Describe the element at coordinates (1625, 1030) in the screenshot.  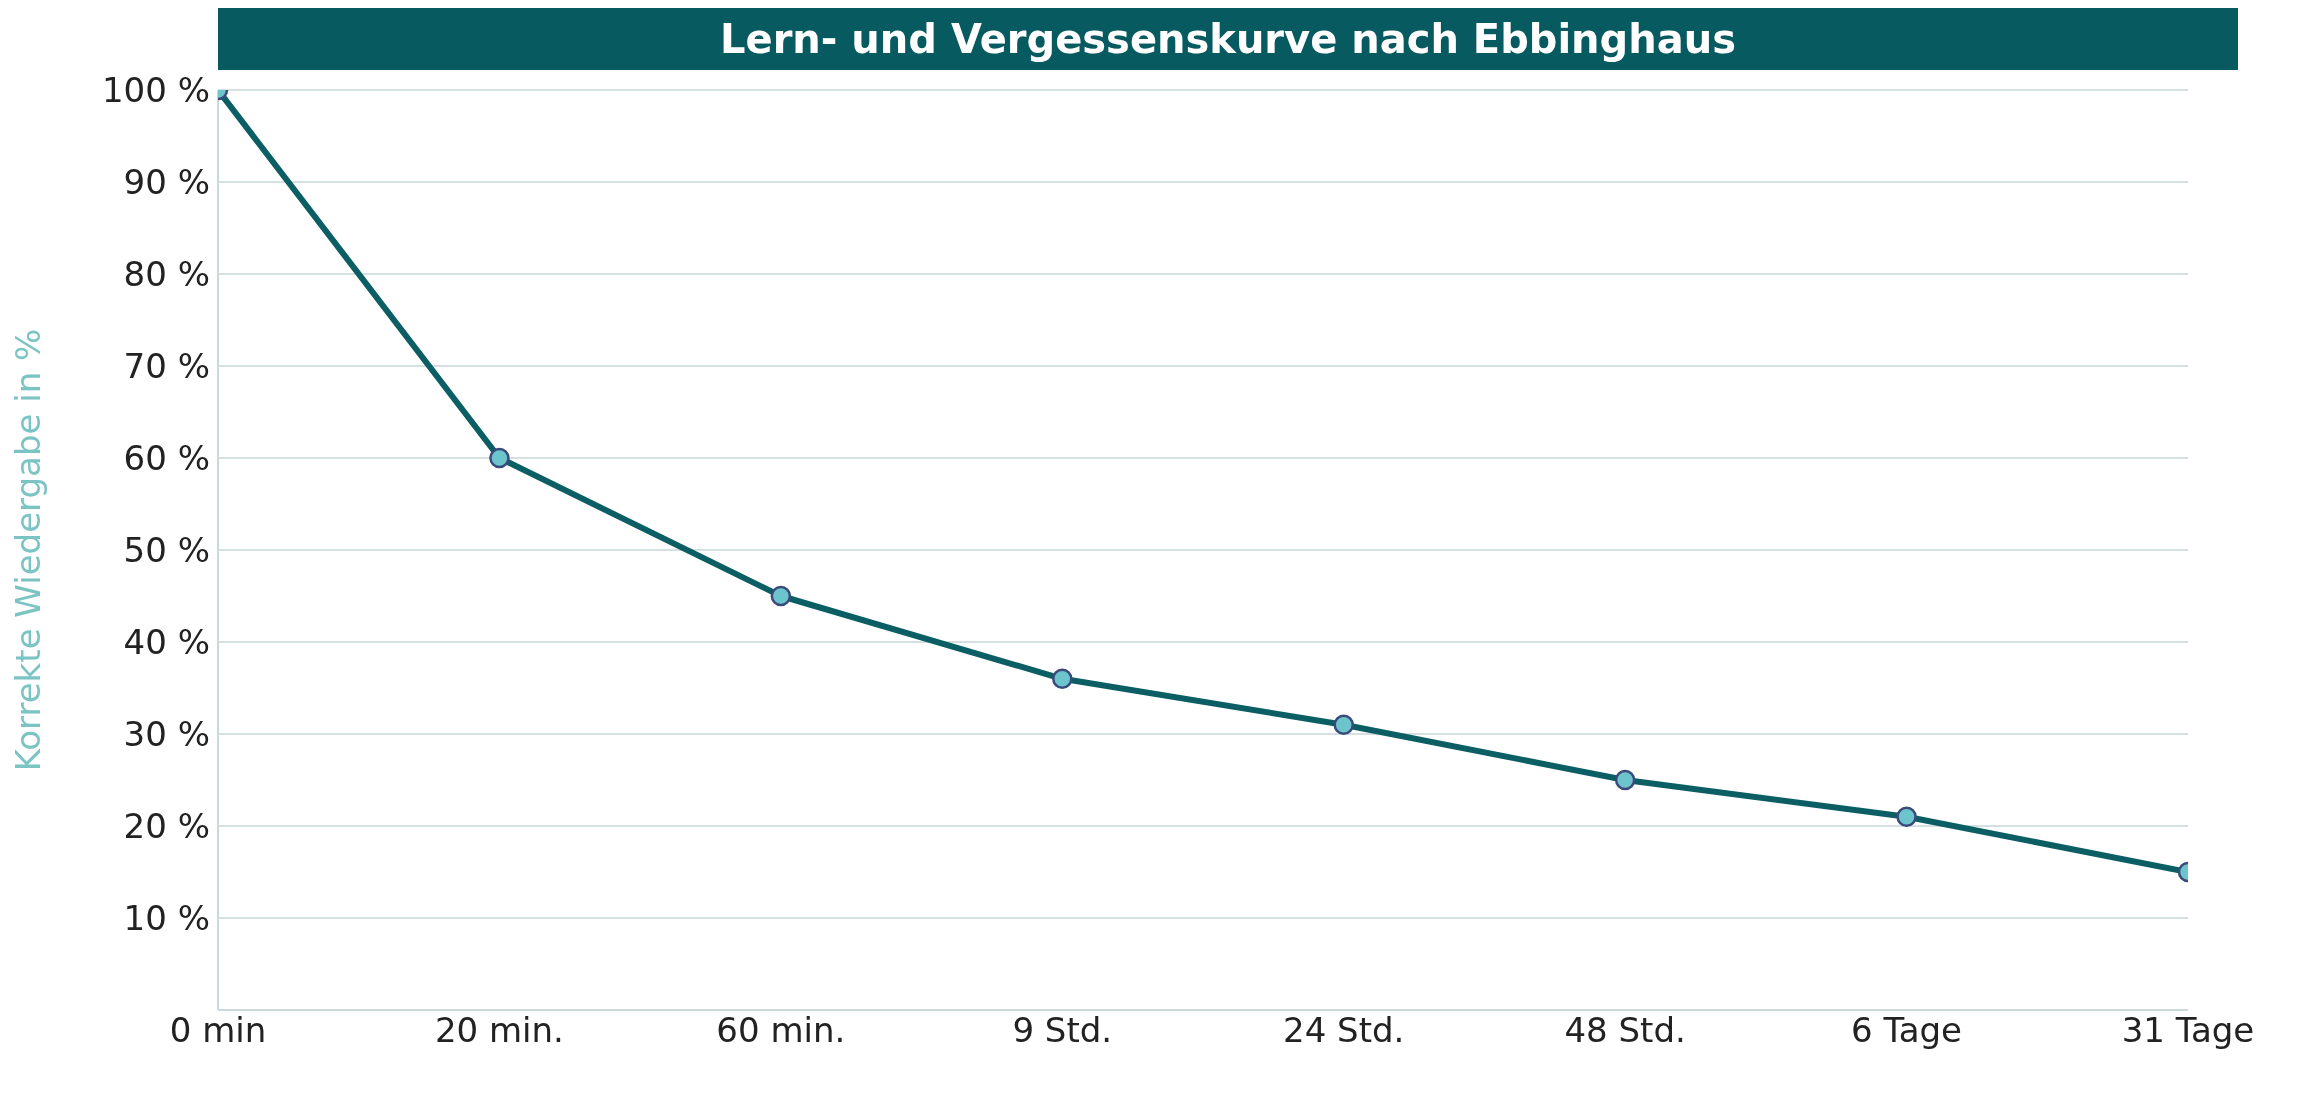
I see `x-tick-label: 48 Std.` at that location.